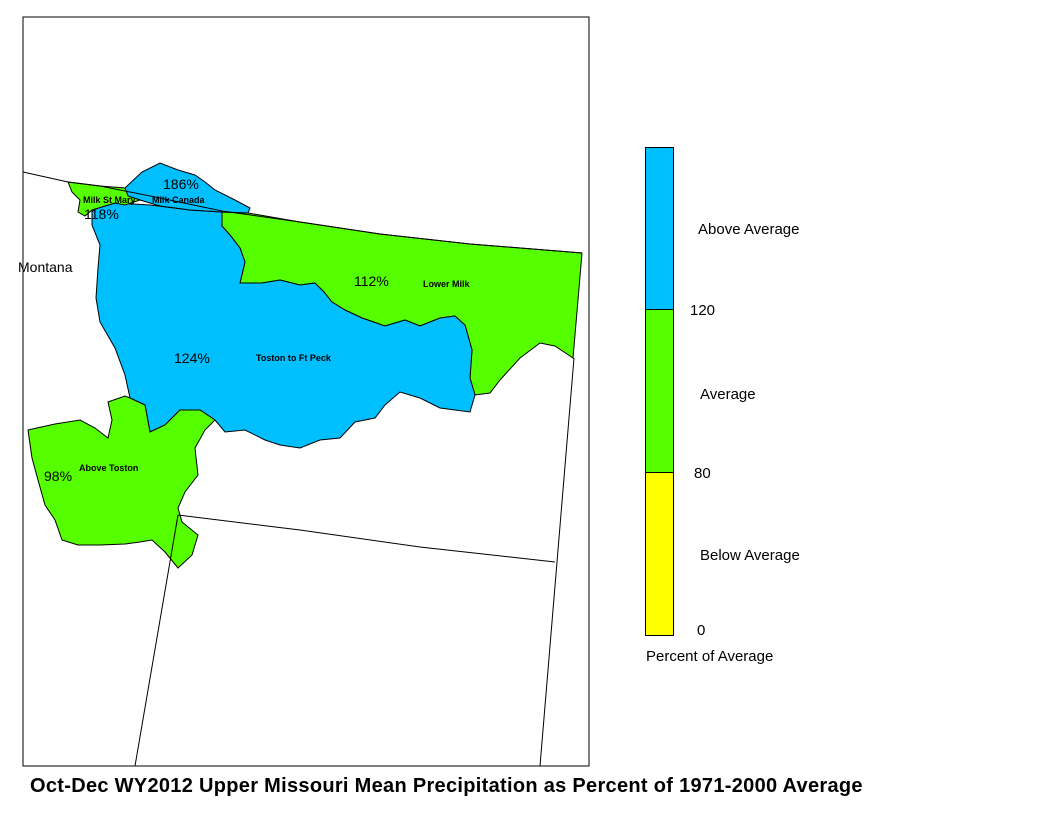  I want to click on border-line-southwest, so click(156, 640).